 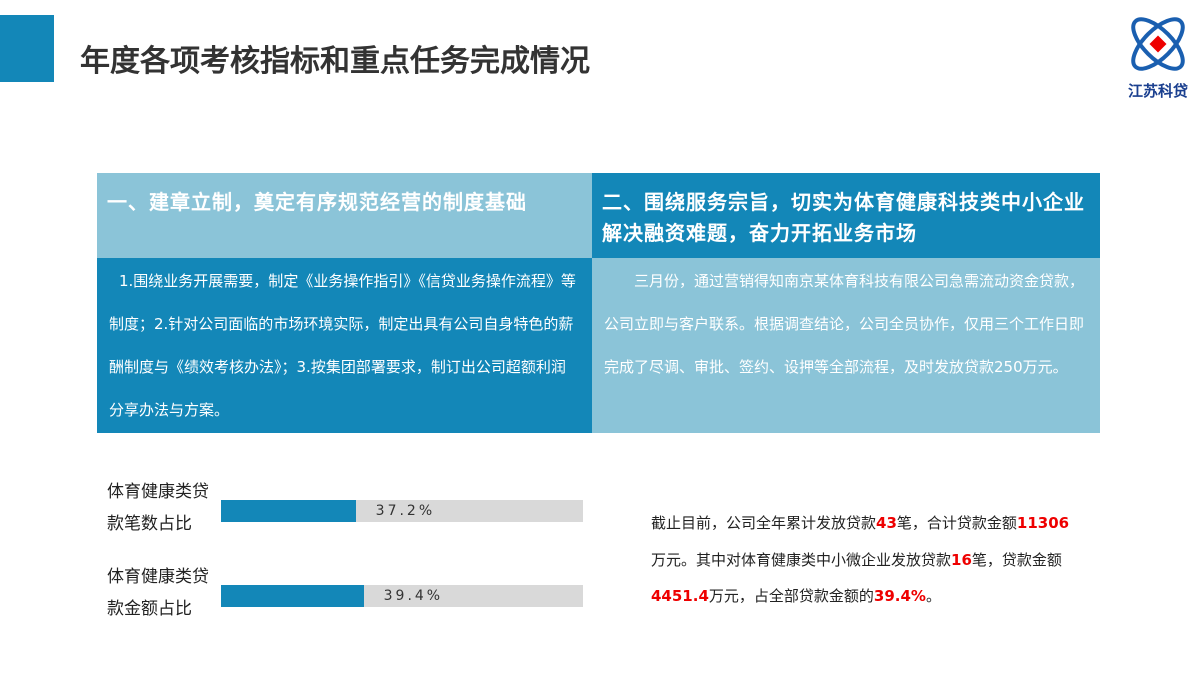 What do you see at coordinates (413, 596) in the screenshot?
I see `progress-value-label: 39.4%` at bounding box center [413, 596].